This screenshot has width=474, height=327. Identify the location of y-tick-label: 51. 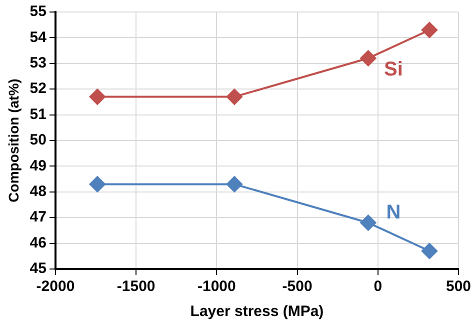
(38, 114).